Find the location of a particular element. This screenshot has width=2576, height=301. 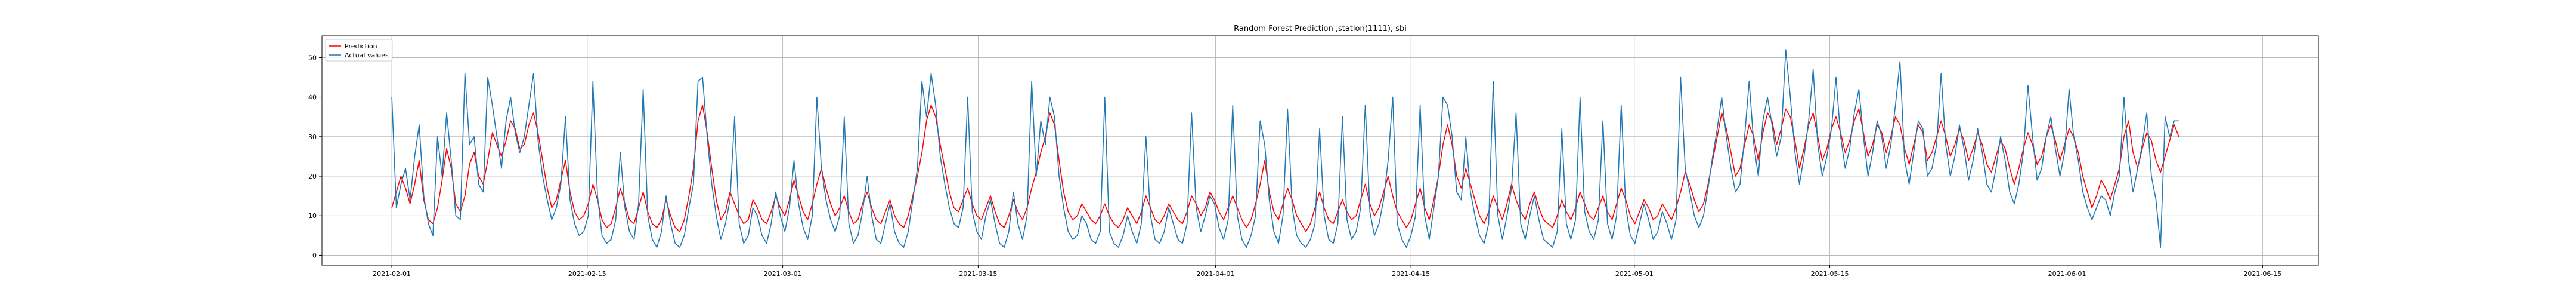

y-tick-label: 0 is located at coordinates (315, 255).